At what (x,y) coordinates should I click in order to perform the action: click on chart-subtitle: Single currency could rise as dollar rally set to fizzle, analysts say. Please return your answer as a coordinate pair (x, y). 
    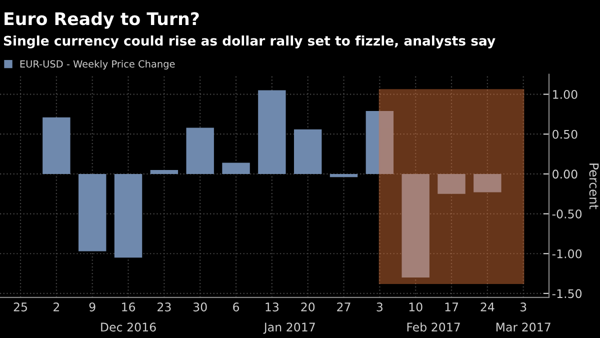
    Looking at the image, I should click on (250, 41).